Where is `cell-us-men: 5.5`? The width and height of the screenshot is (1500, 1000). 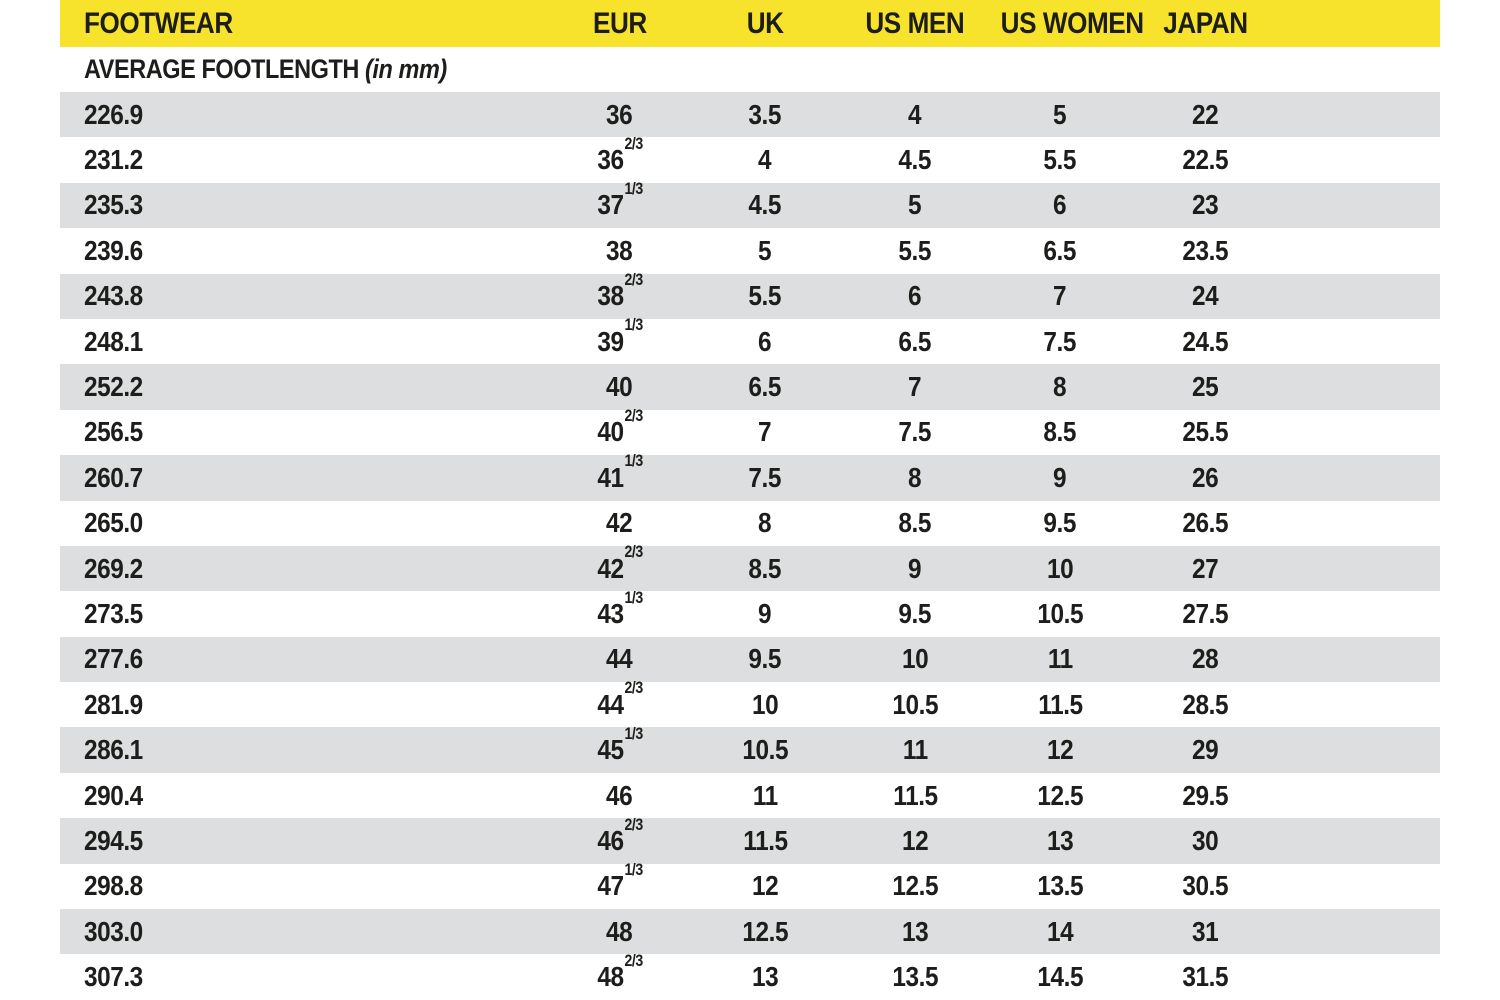
cell-us-men: 5.5 is located at coordinates (915, 250).